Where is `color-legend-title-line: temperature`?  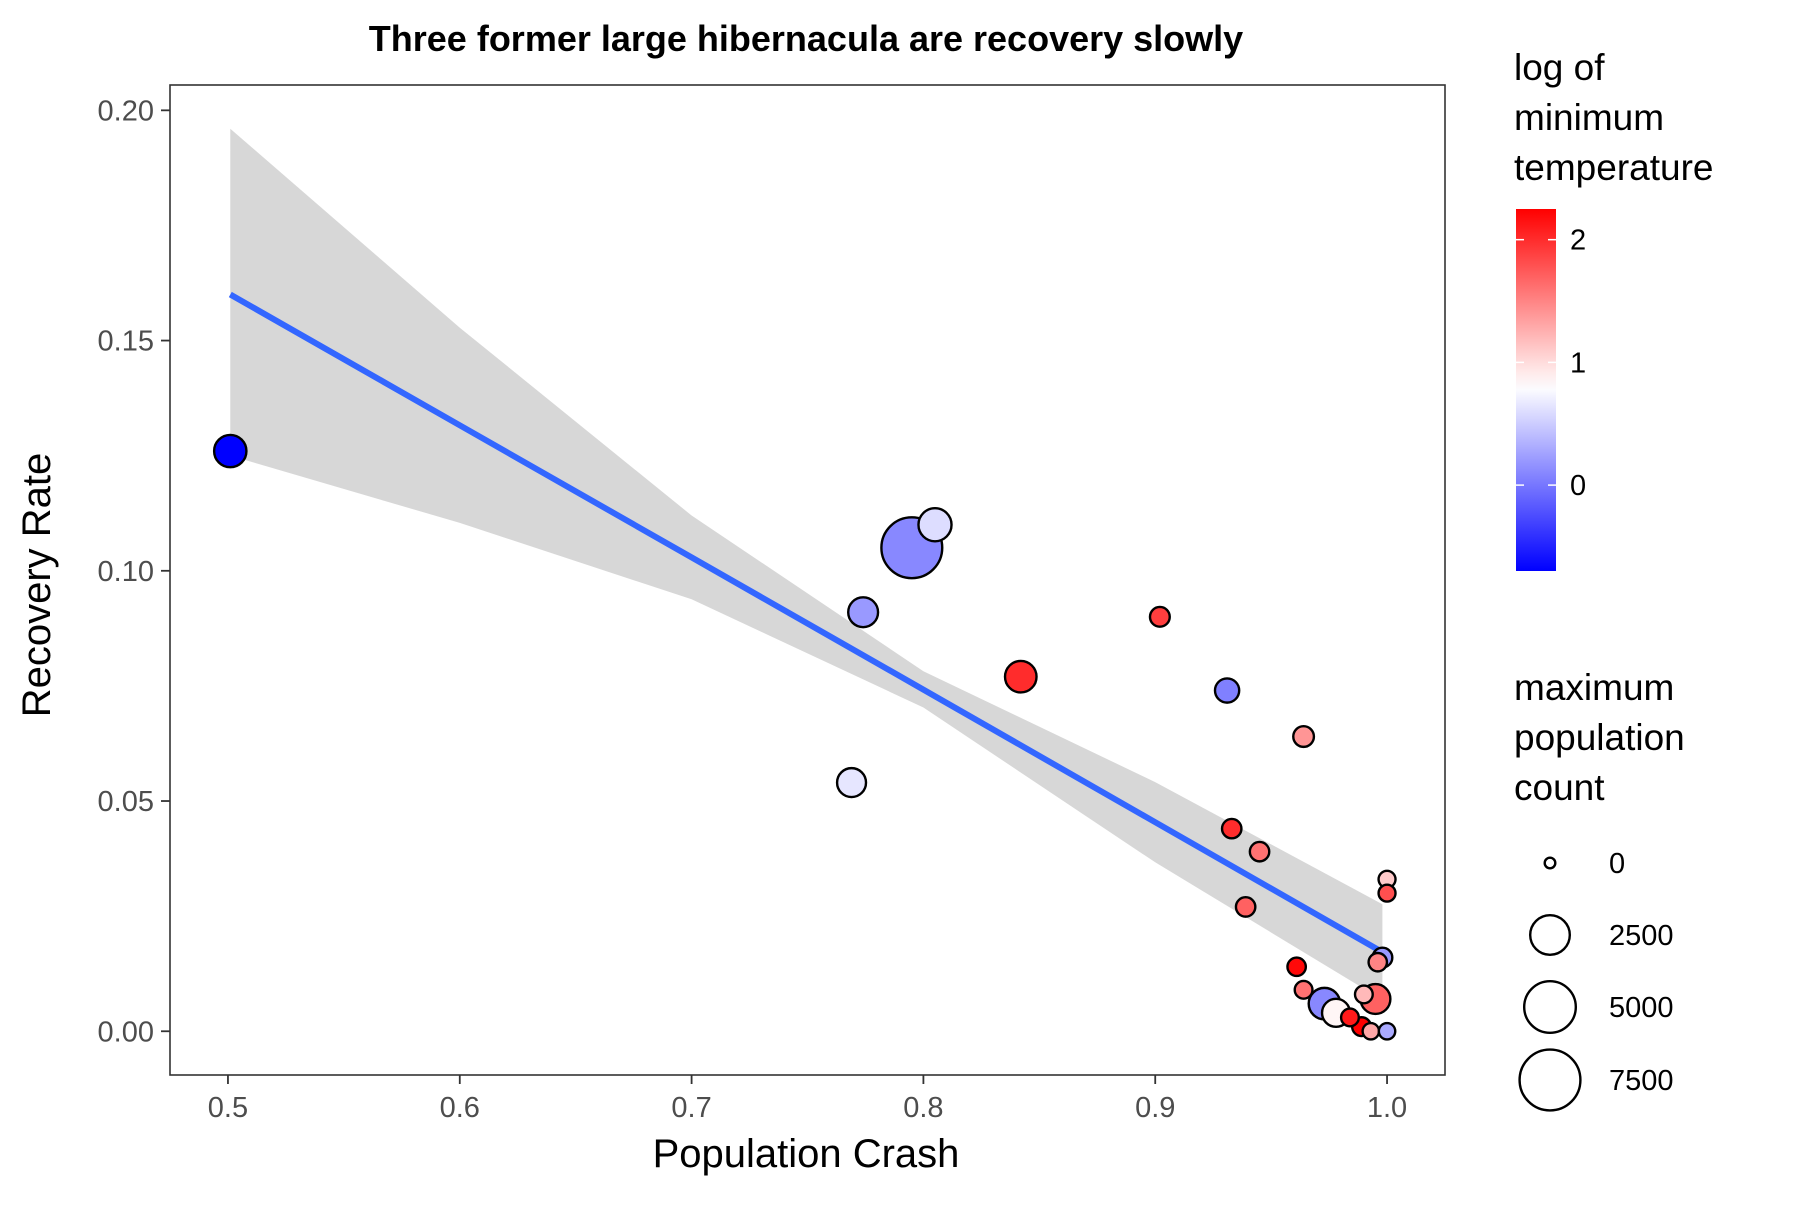
color-legend-title-line: temperature is located at coordinates (1614, 167).